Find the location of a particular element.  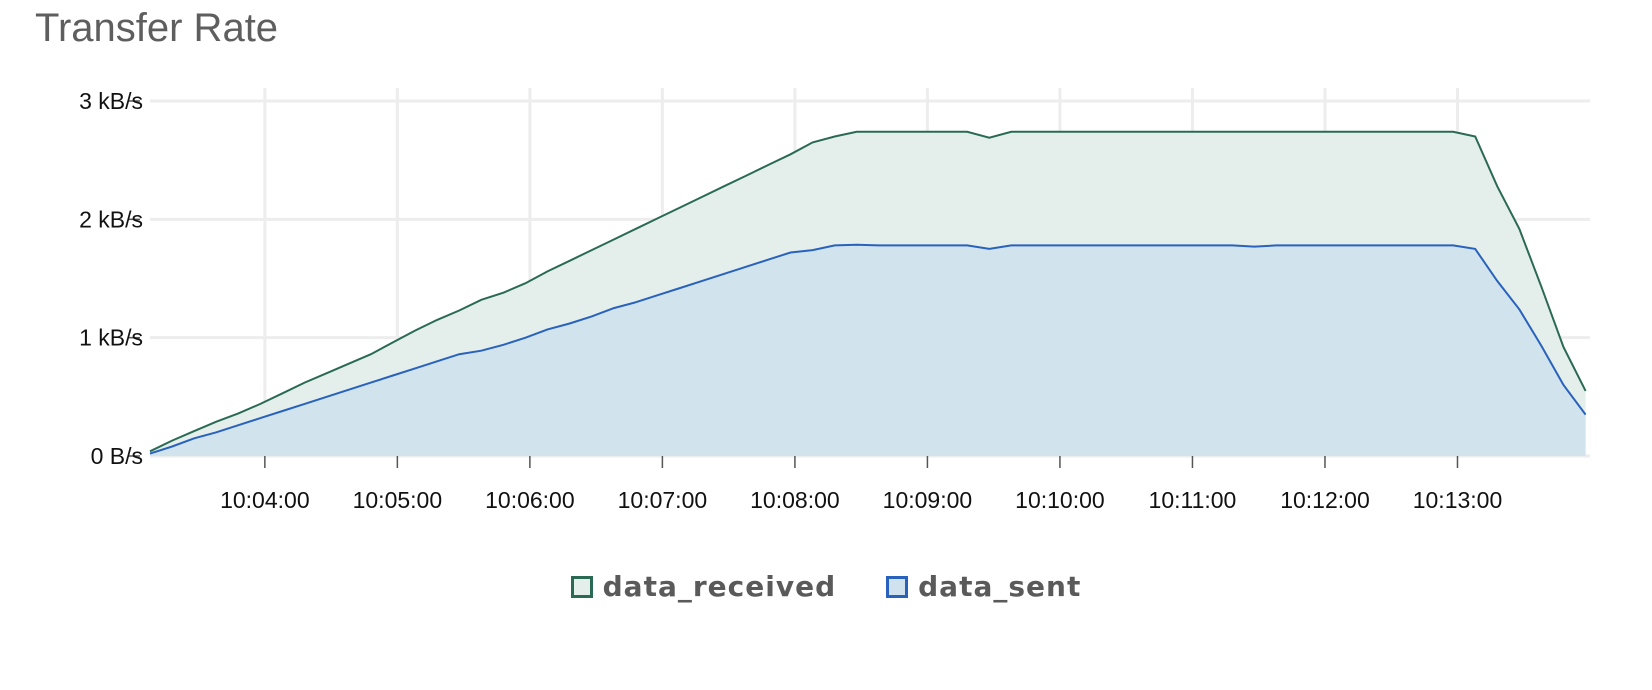

y-tick-label: 2 kB/s is located at coordinates (111, 219).